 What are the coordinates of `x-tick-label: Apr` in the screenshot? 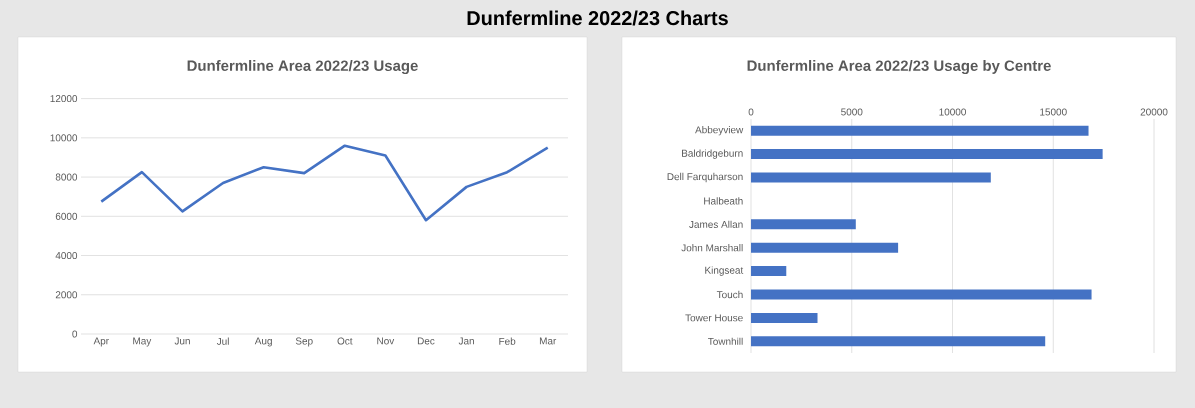 It's located at (101, 342).